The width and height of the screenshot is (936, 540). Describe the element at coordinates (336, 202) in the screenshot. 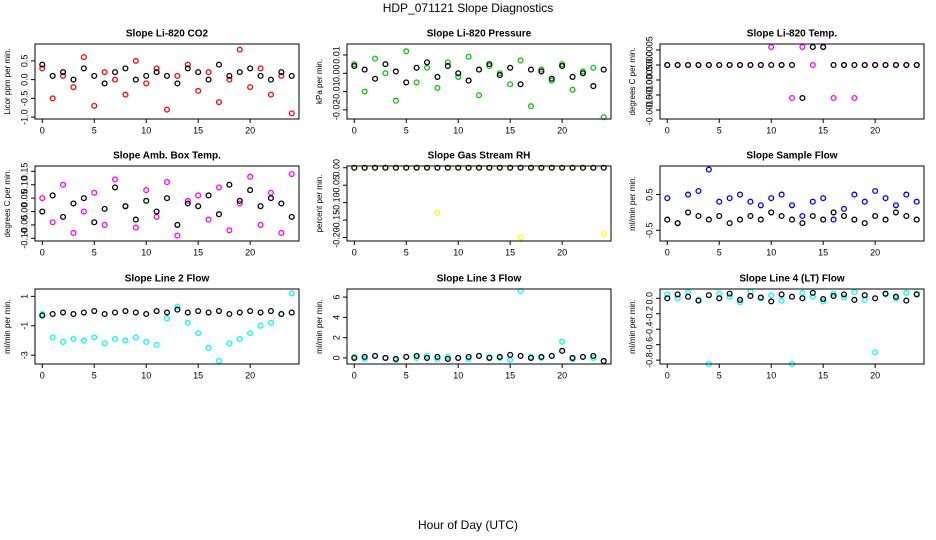

I see `y-tick-label: -0.10` at that location.